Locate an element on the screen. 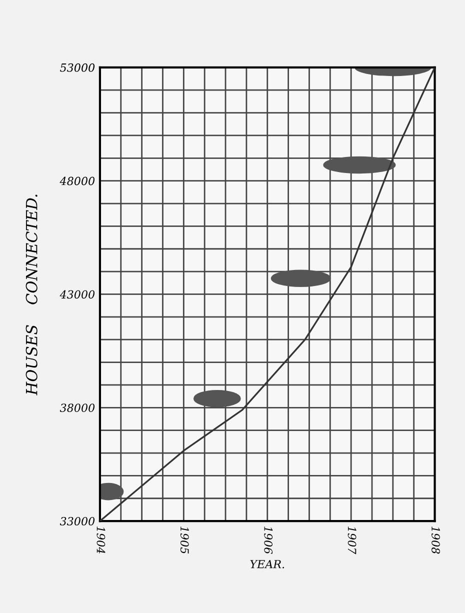  x-tick-label: 1906 is located at coordinates (268, 540).